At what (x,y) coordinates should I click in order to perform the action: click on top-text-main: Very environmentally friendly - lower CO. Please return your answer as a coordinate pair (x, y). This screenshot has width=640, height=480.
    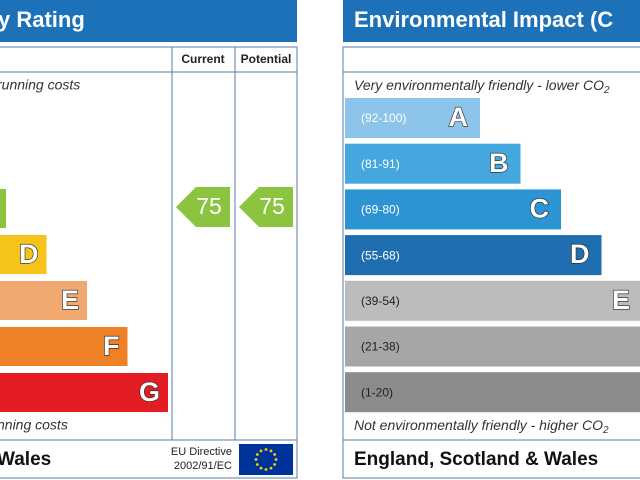
    Looking at the image, I should click on (479, 85).